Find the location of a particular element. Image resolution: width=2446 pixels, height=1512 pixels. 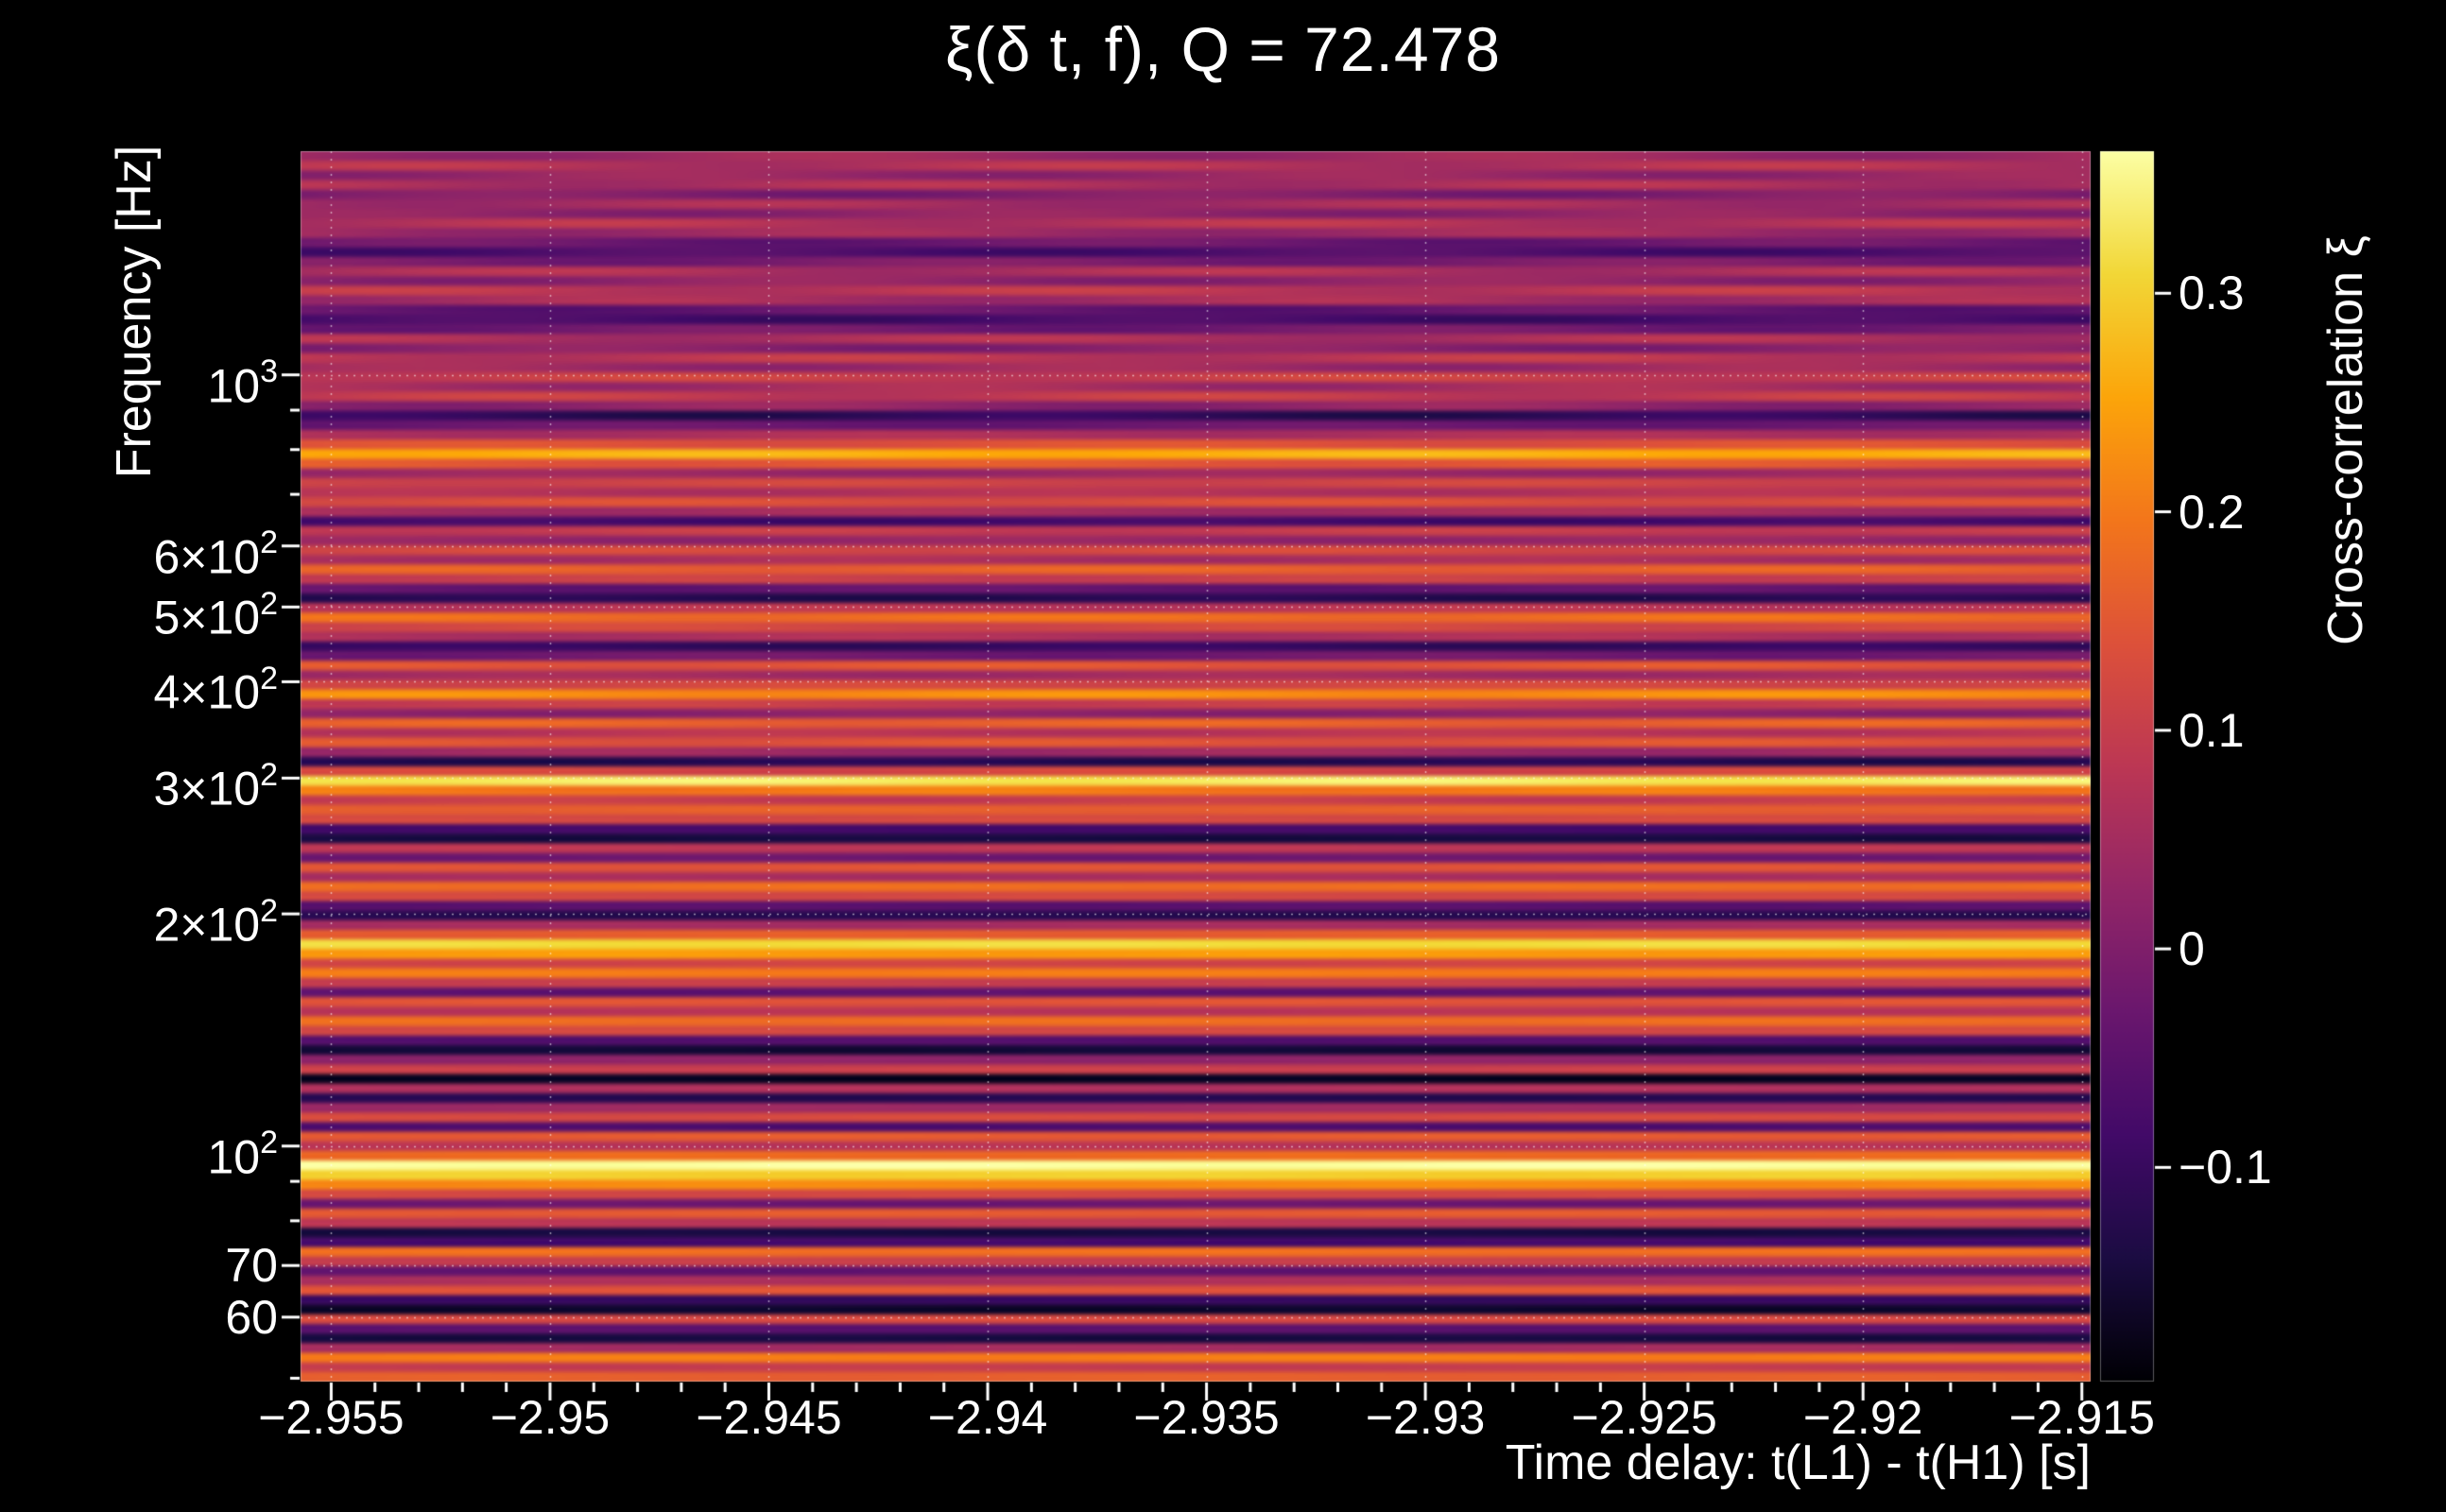

colorbar-title: Cross-correlation ξ is located at coordinates (2345, 440).